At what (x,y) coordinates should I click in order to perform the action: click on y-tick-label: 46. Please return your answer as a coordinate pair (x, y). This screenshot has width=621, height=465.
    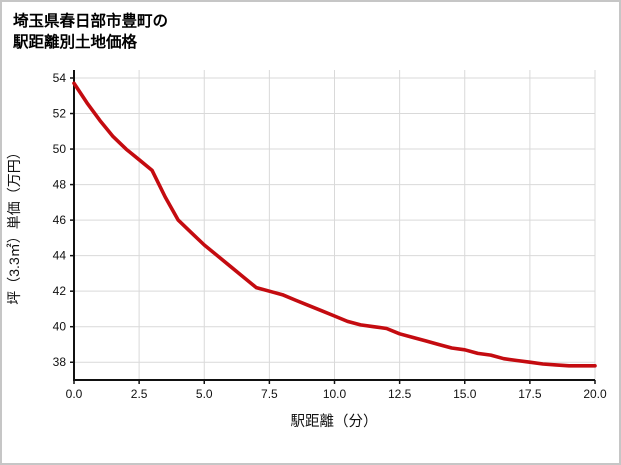
    Looking at the image, I should click on (60, 220).